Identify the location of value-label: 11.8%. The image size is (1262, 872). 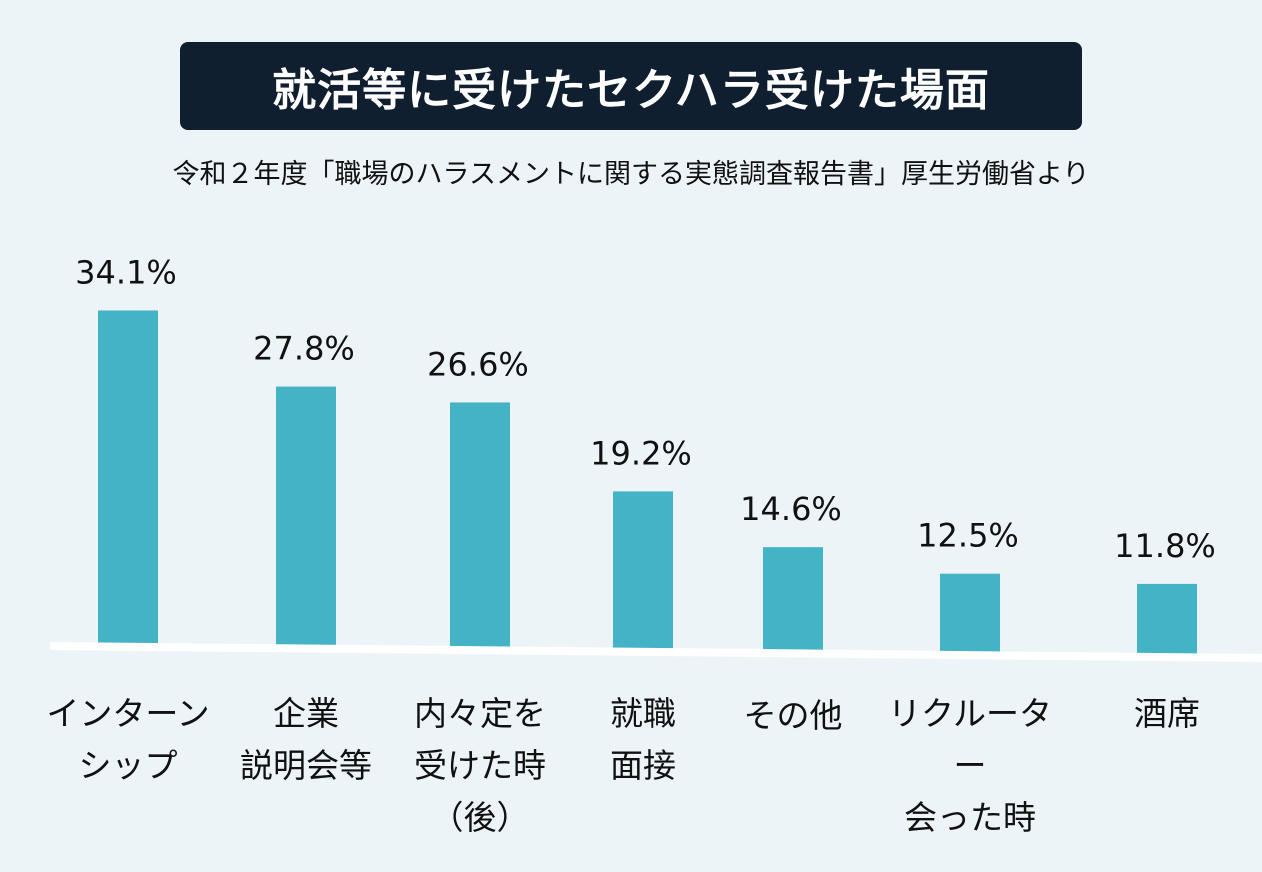
(1165, 546).